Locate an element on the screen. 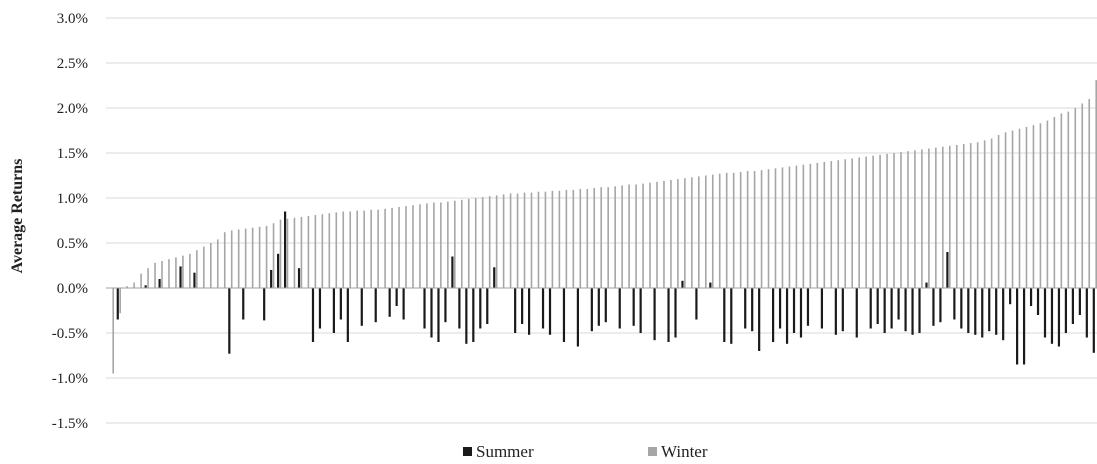 This screenshot has width=1097, height=464. y-tick-label: 2.0% is located at coordinates (72, 109).